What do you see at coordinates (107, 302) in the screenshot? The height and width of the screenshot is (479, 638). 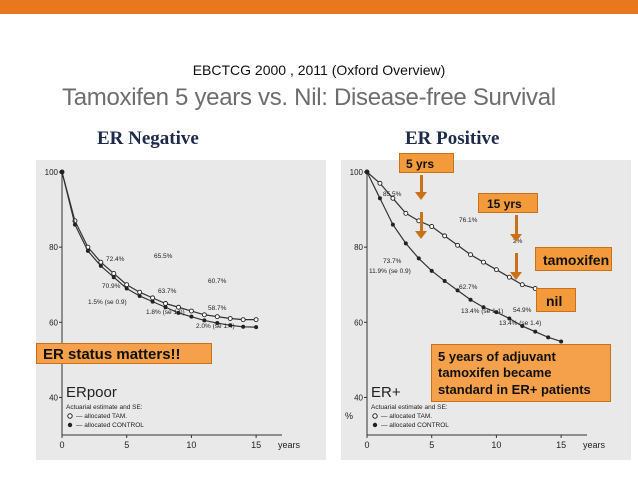 I see `data-label: 1.5% (se 0.9)` at bounding box center [107, 302].